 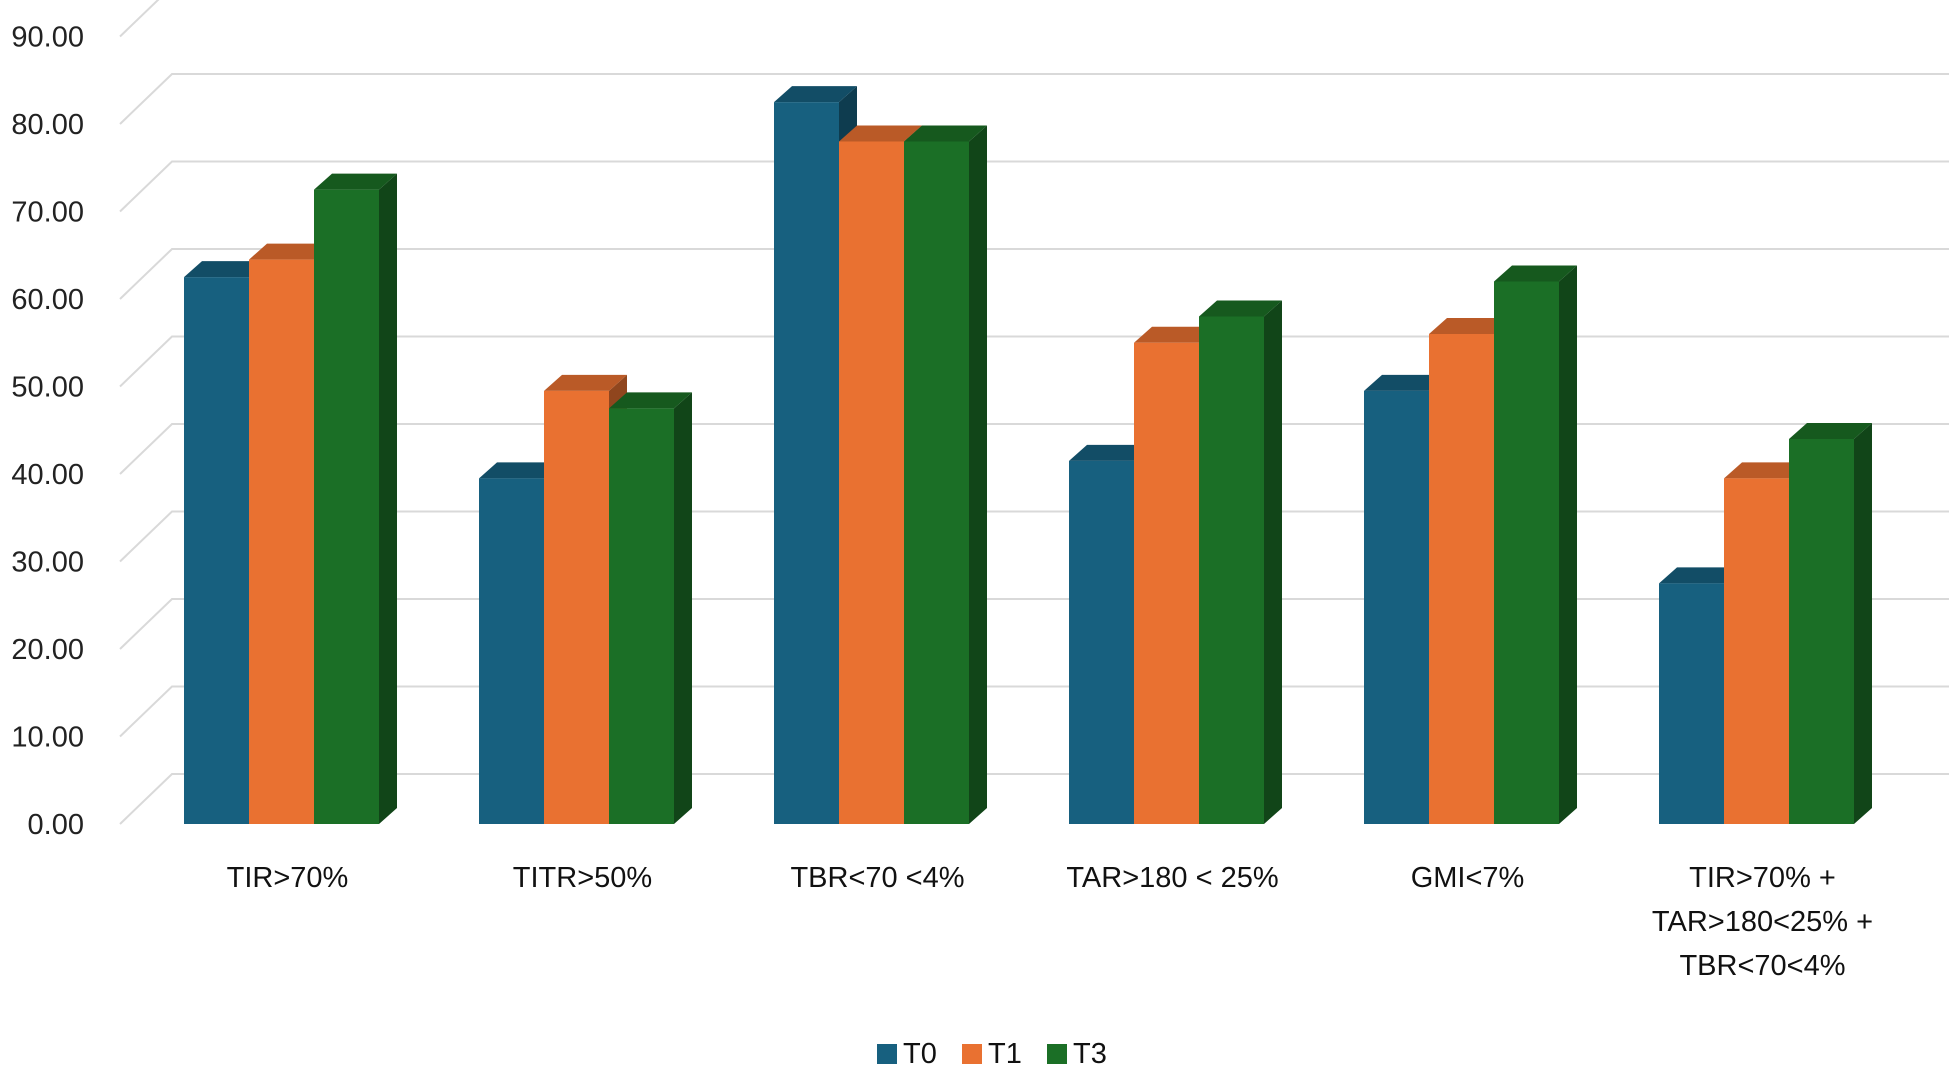 What do you see at coordinates (1762, 922) in the screenshot?
I see `x-category-label: TAR>180<25% +` at bounding box center [1762, 922].